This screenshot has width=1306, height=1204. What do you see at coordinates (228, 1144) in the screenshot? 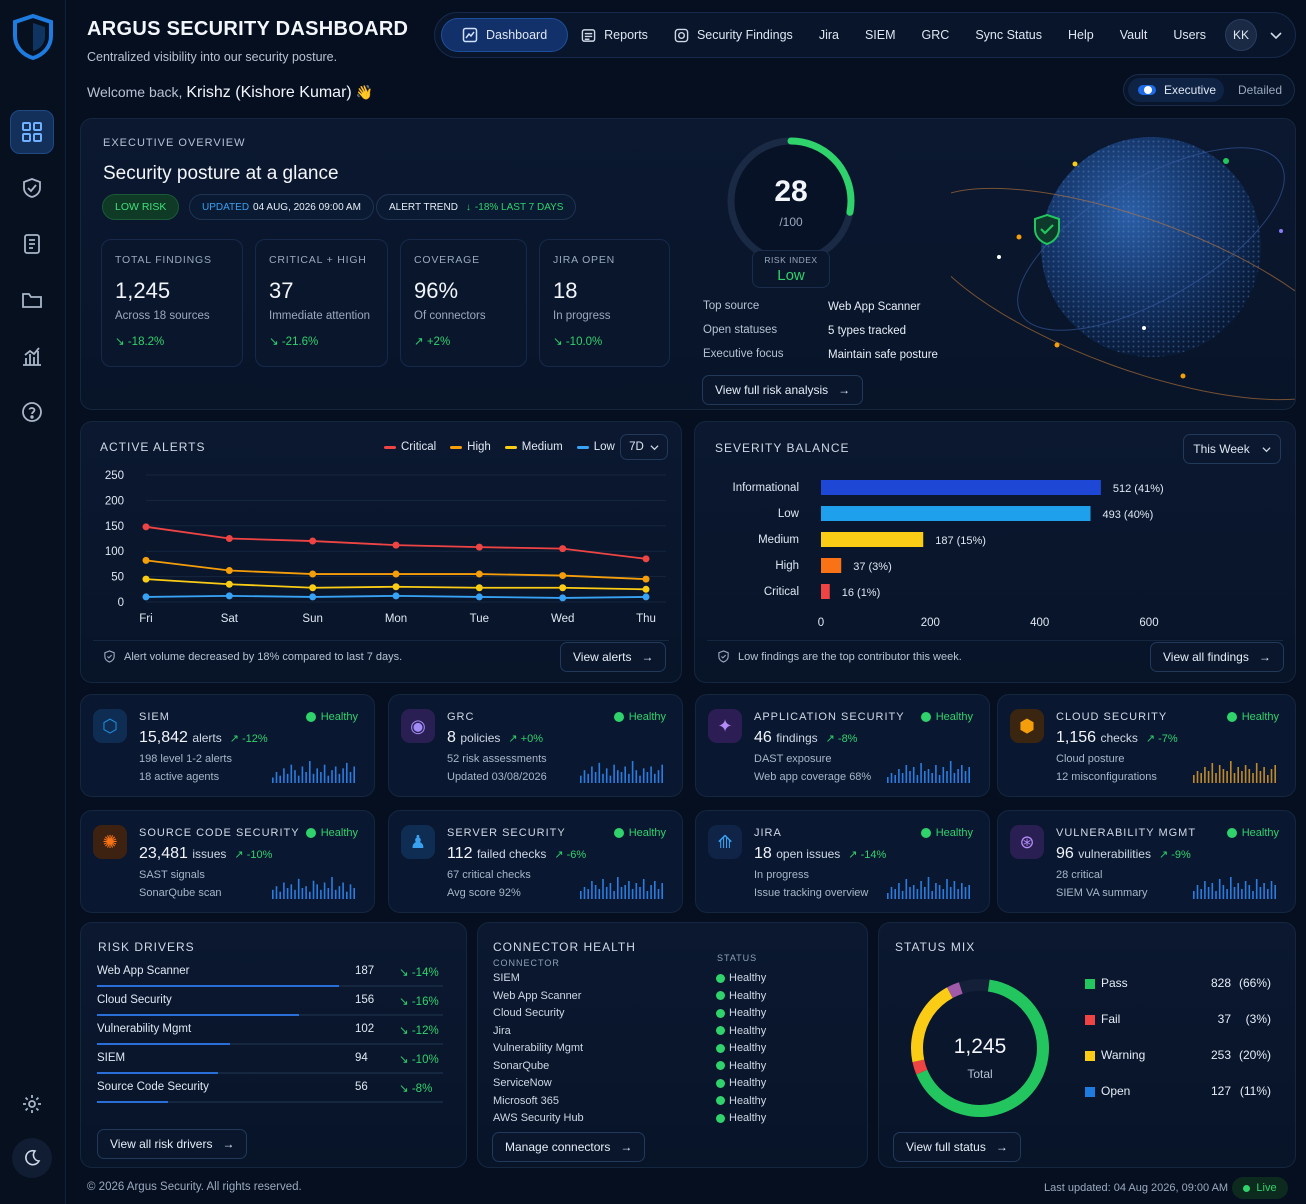
I see `arrow-right-icon: →` at bounding box center [228, 1144].